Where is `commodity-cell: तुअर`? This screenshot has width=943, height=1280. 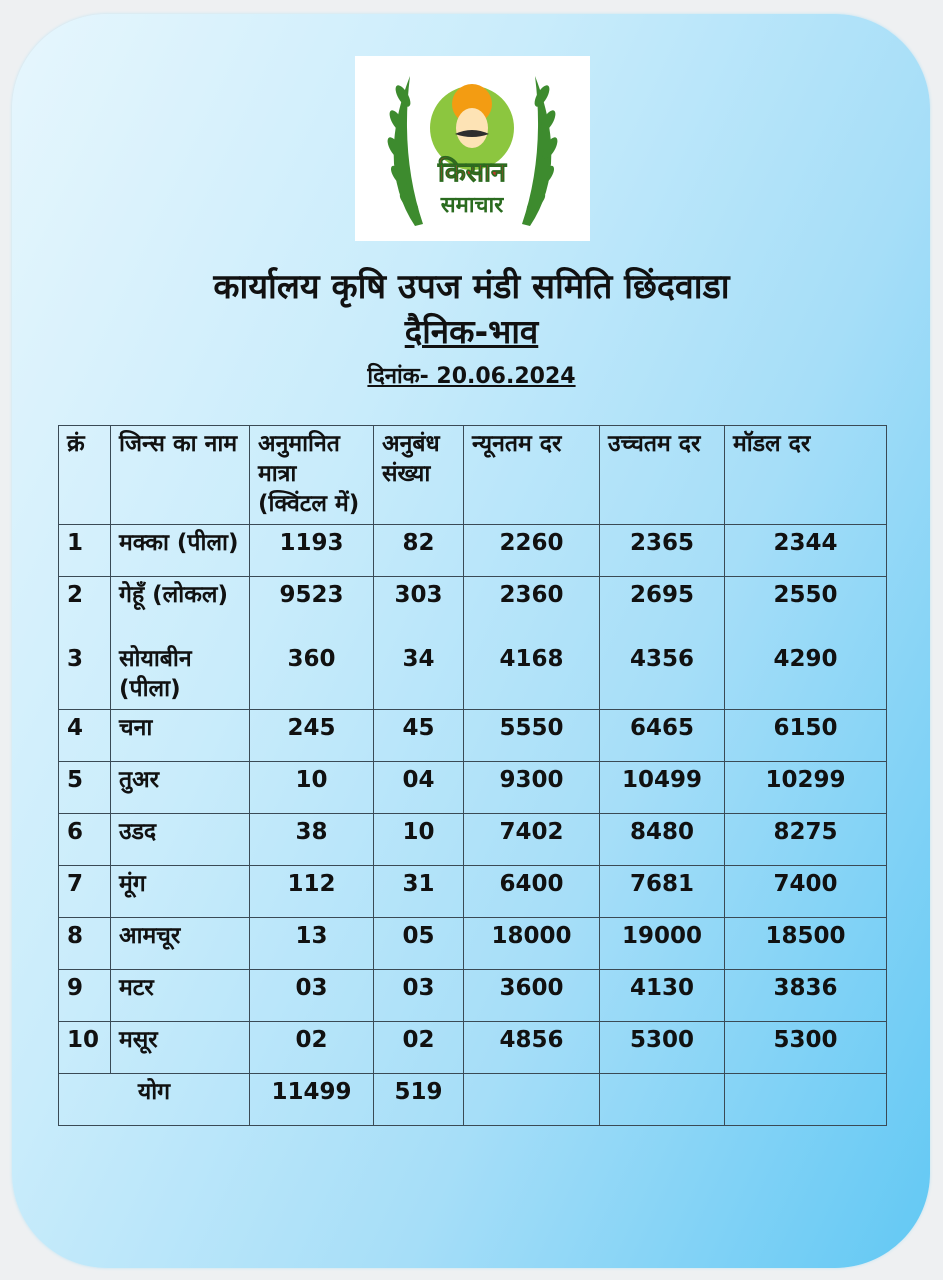
commodity-cell: तुअर is located at coordinates (180, 787).